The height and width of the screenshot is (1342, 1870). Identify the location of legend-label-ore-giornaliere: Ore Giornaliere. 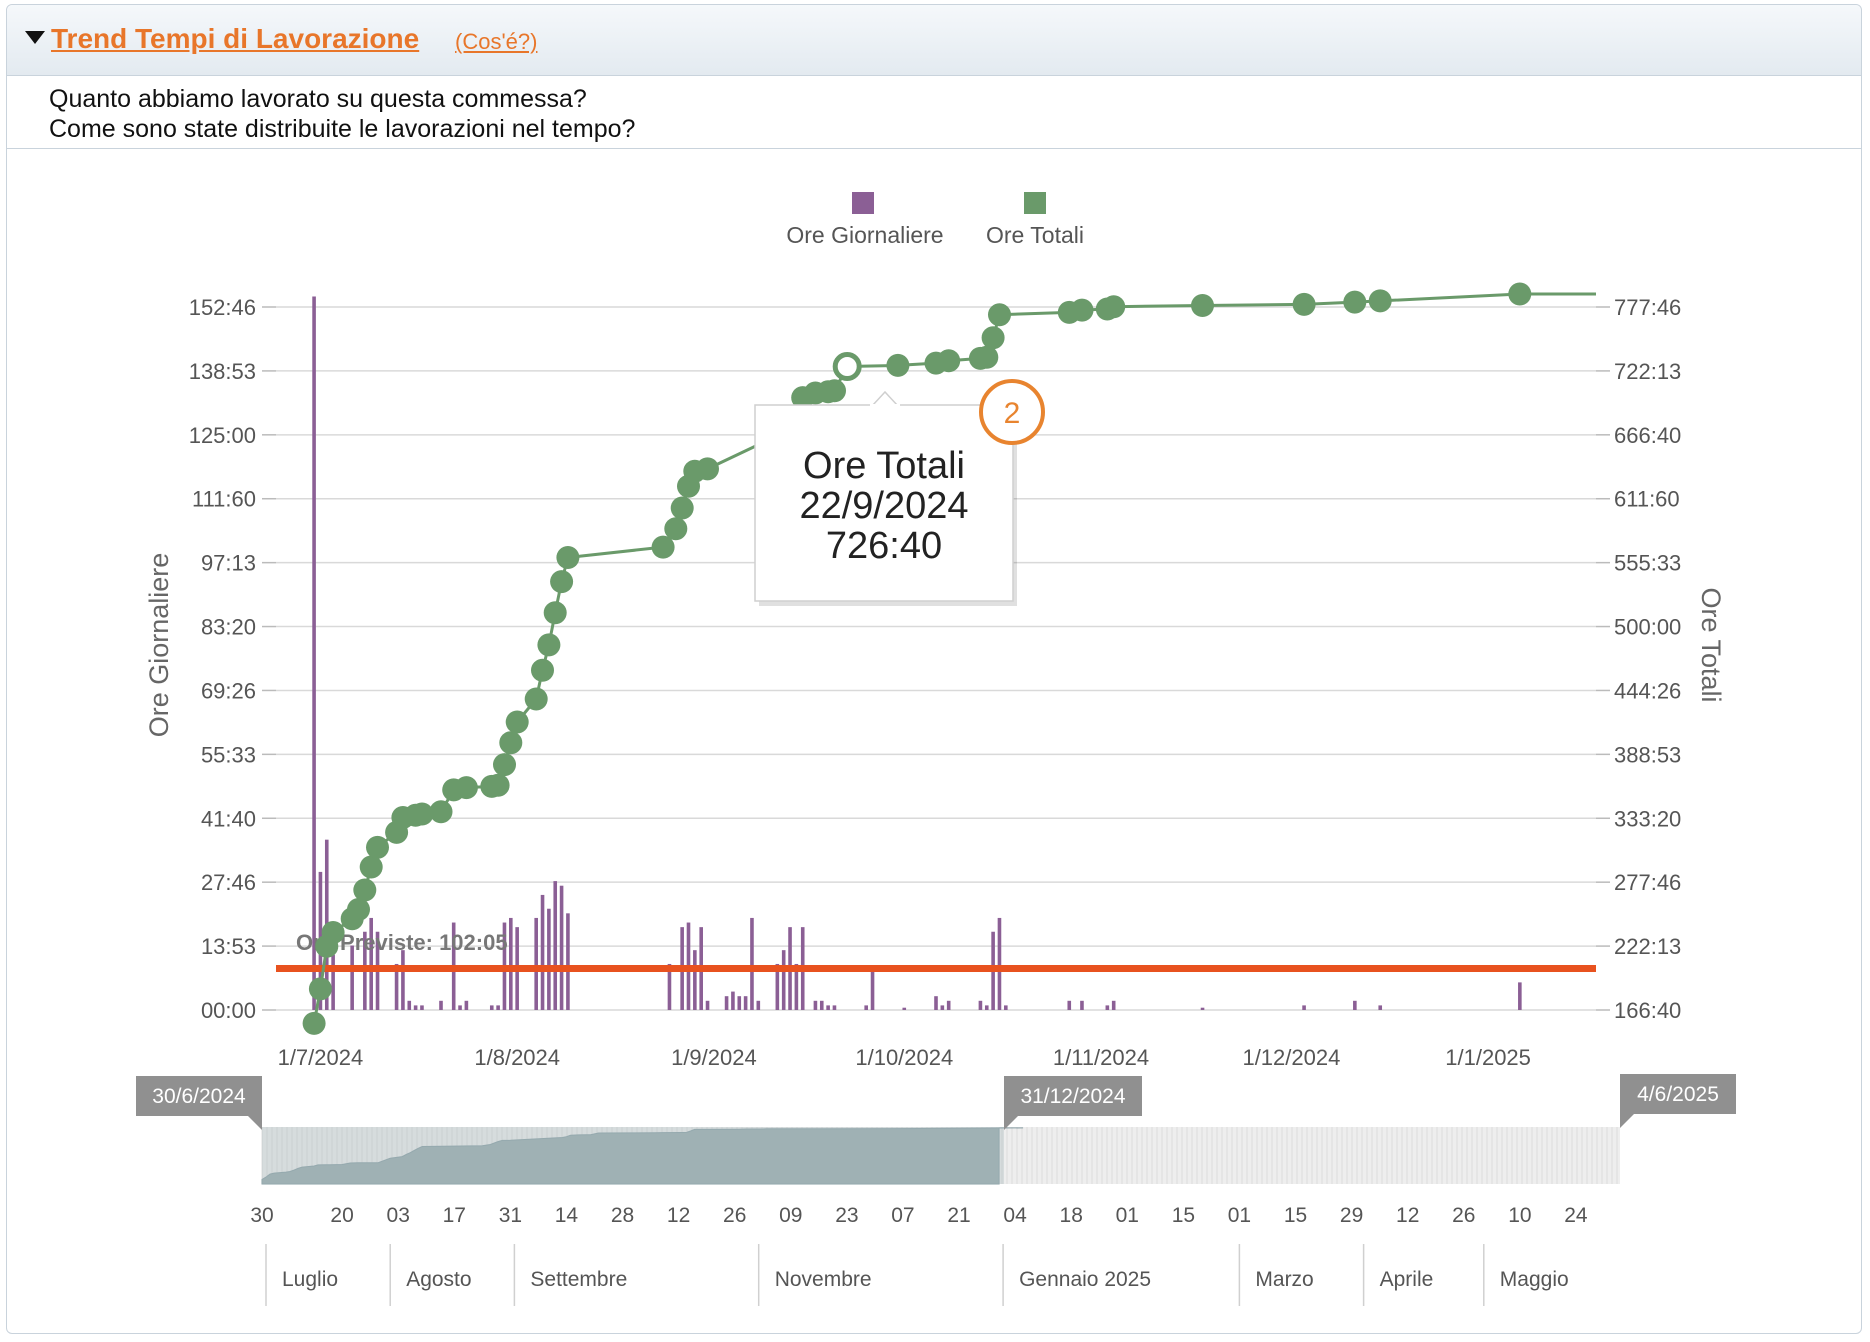
(864, 235).